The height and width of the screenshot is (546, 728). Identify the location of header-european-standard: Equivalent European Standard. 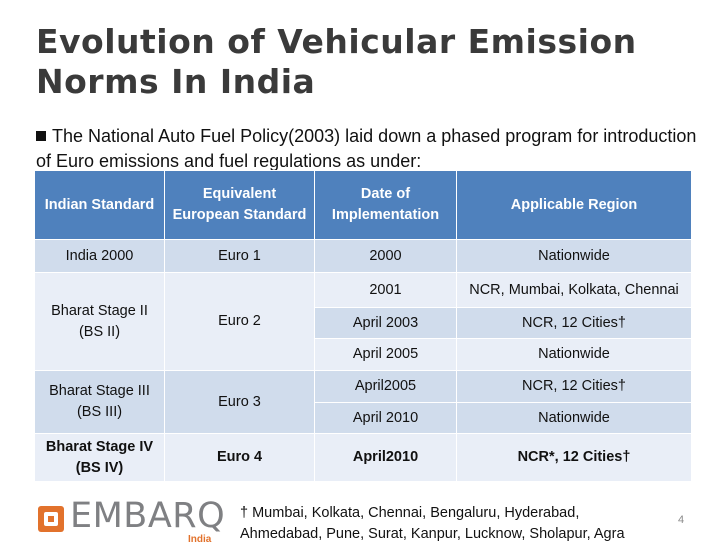
(239, 205).